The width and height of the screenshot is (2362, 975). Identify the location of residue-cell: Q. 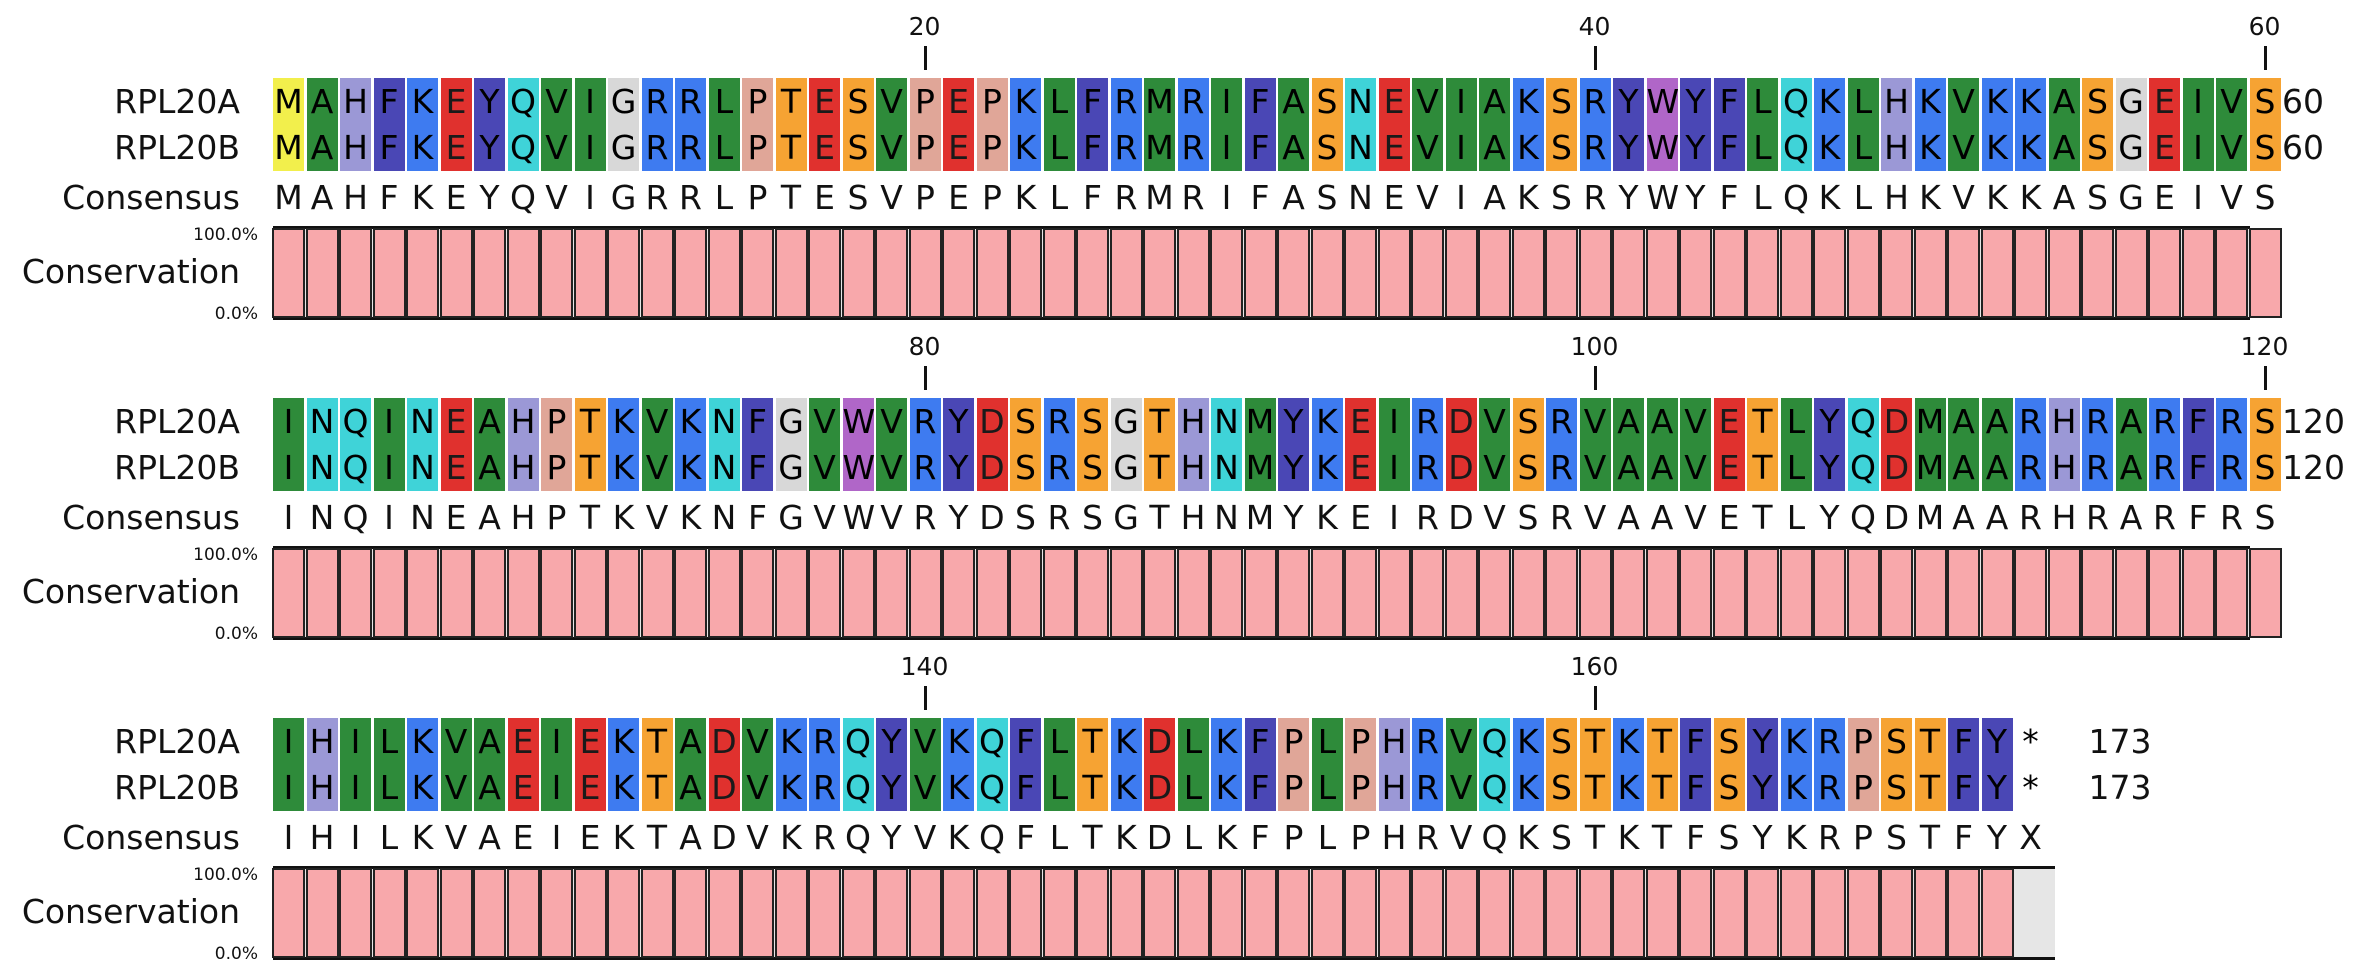
(1796, 101).